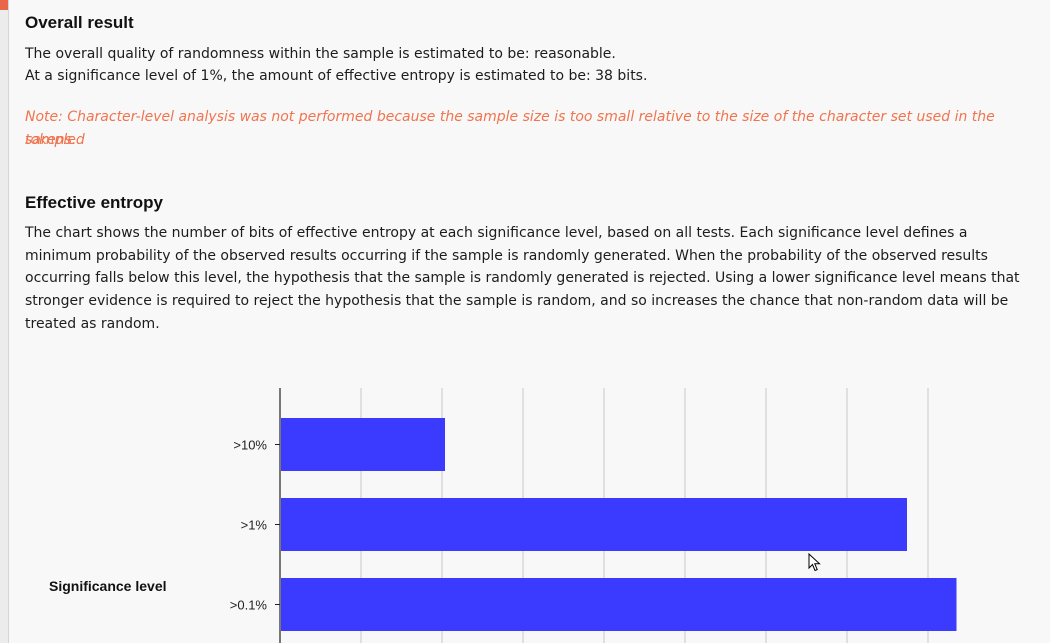 This screenshot has width=1050, height=643. I want to click on mouse-cursor-icon, so click(814, 562).